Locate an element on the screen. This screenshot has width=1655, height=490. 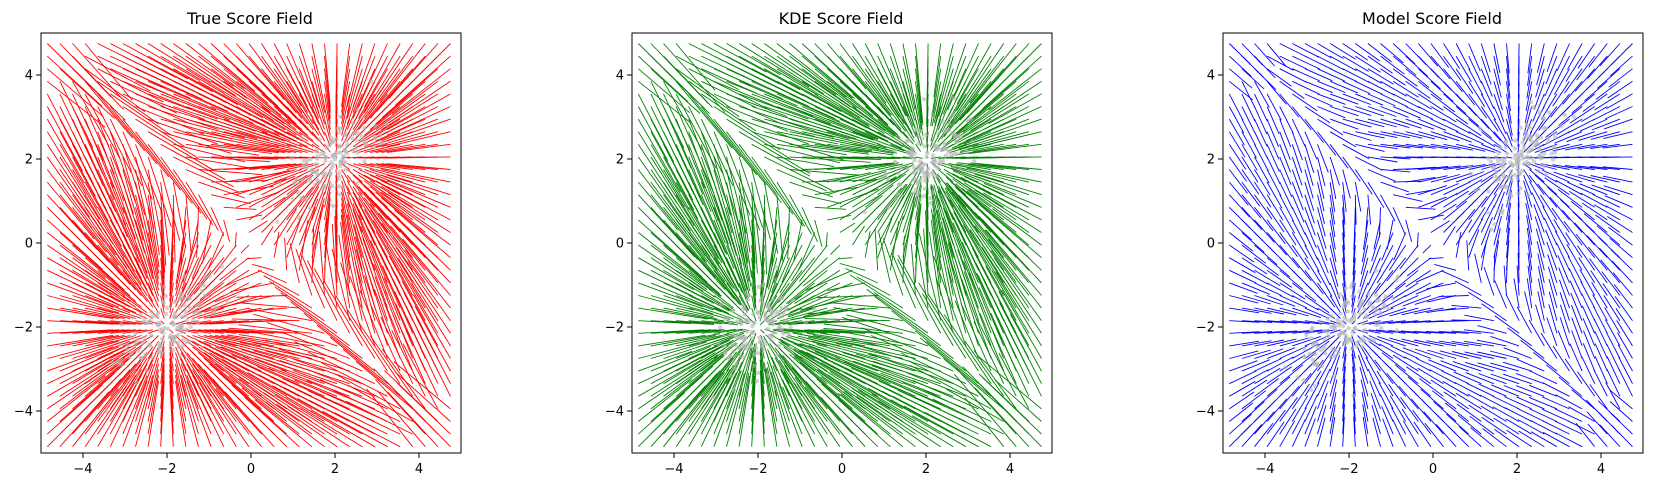
sample-points is located at coordinates (247, 246).